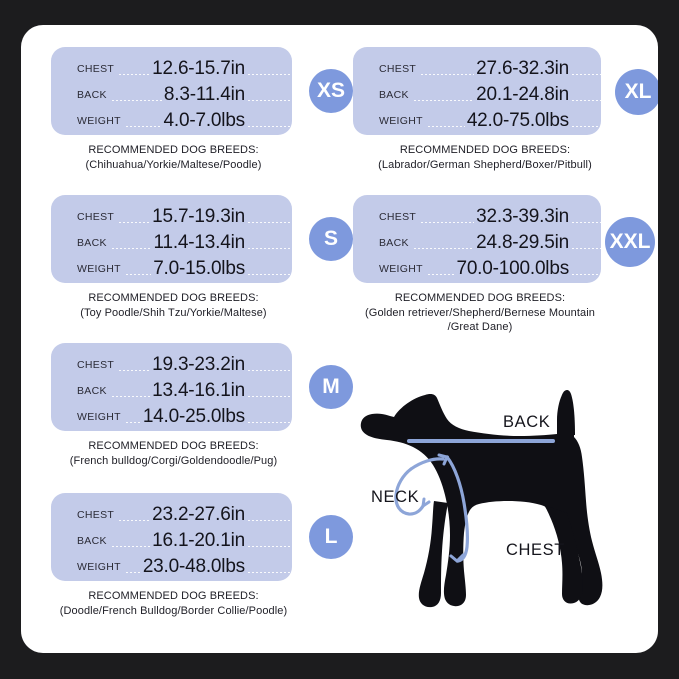 Image resolution: width=679 pixels, height=679 pixels. What do you see at coordinates (331, 537) in the screenshot?
I see `size-badge-l: L` at bounding box center [331, 537].